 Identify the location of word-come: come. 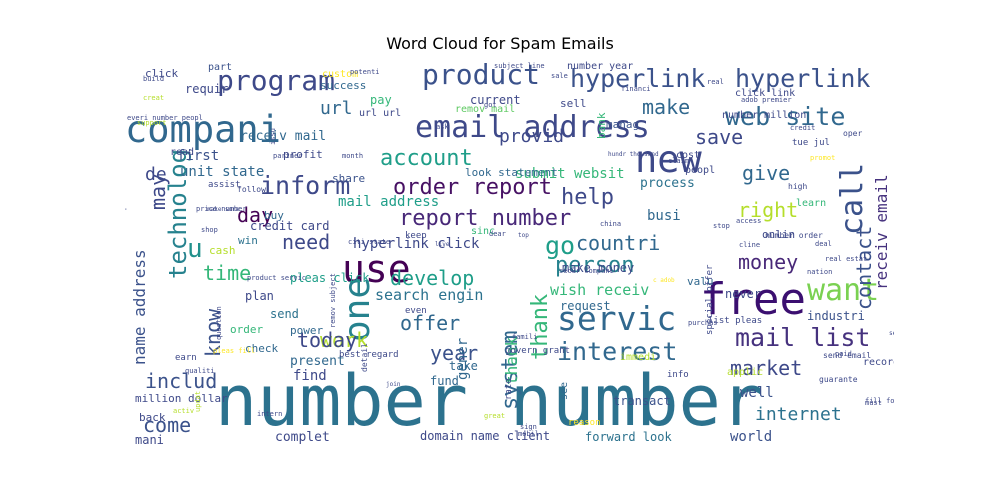
(167, 425).